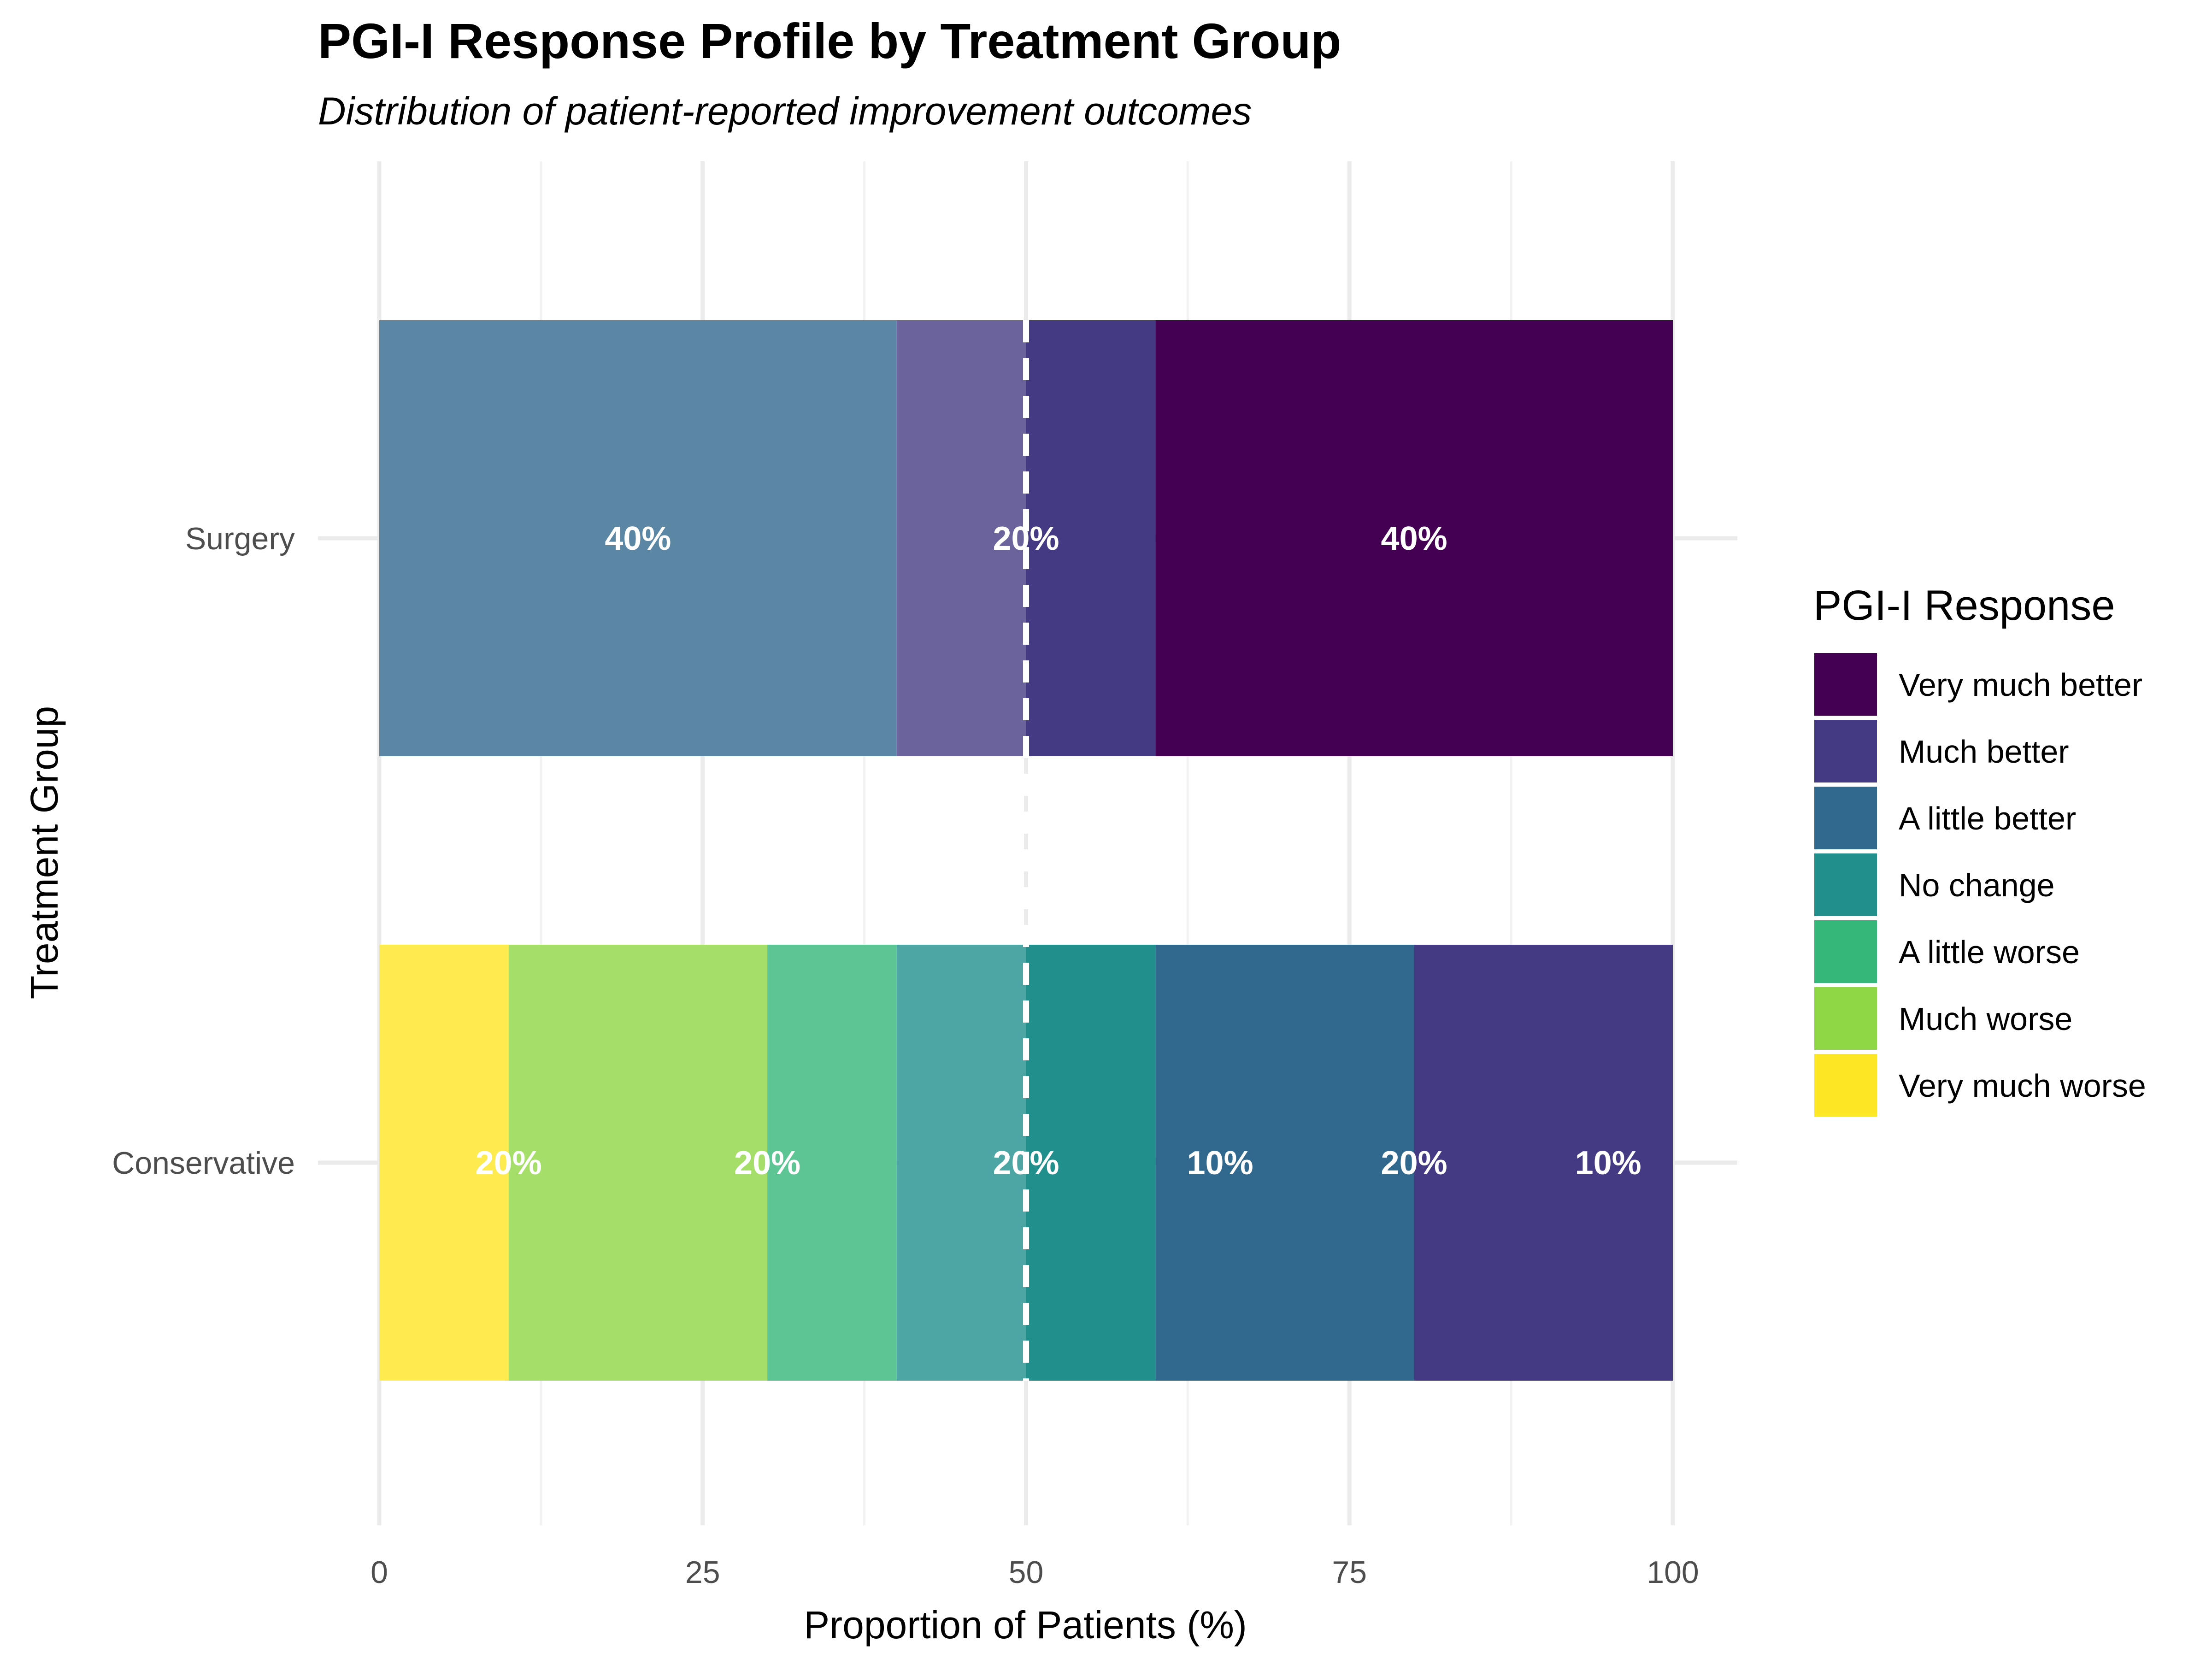 The width and height of the screenshot is (2212, 1659). Describe the element at coordinates (203, 851) in the screenshot. I see `y-axis-ticks: Surgery Conservative` at that location.